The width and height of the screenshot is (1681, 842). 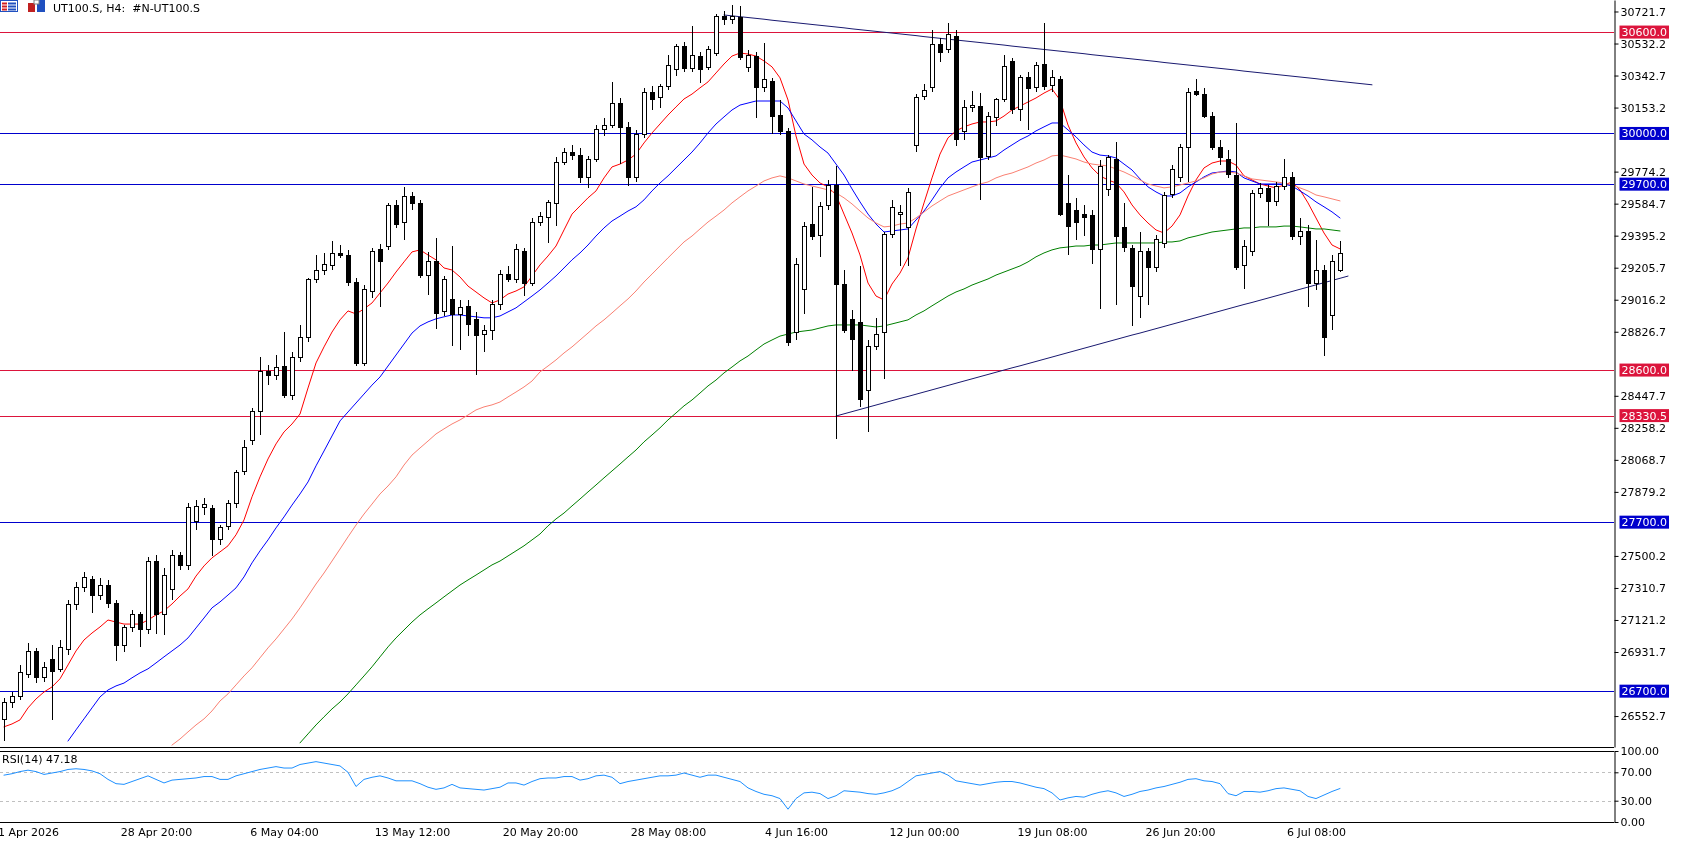 I want to click on x-tick-label: 4 Jun 16:00, so click(x=796, y=832).